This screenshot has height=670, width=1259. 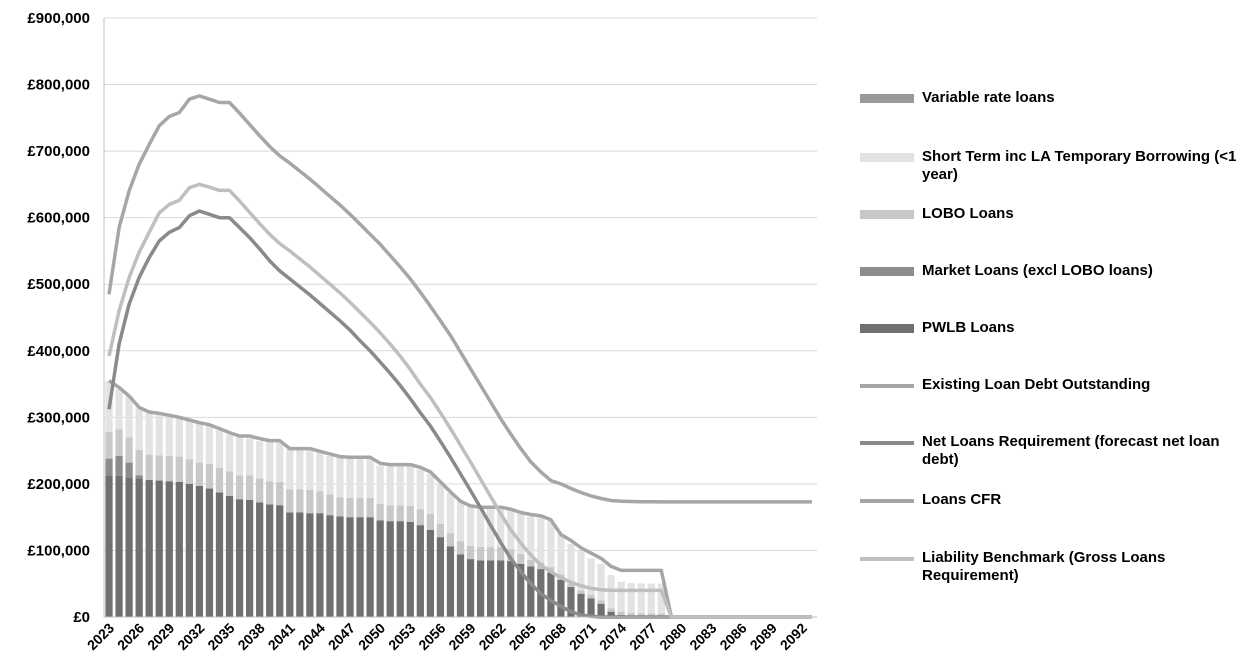 I want to click on x-tick-label: 2077, so click(x=642, y=636).